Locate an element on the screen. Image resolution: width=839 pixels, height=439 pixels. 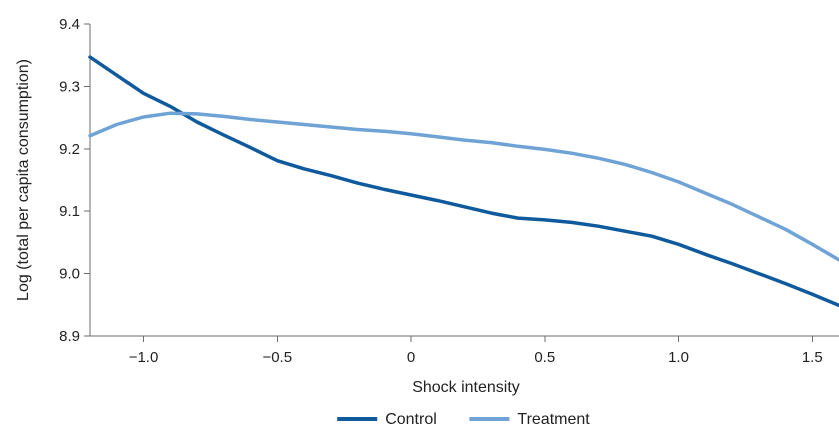
legend: Control Treatment is located at coordinates (463, 419).